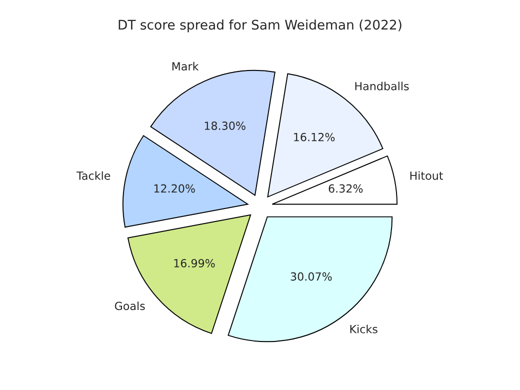 The width and height of the screenshot is (520, 390). Describe the element at coordinates (345, 188) in the screenshot. I see `data-label: 6.32%` at that location.